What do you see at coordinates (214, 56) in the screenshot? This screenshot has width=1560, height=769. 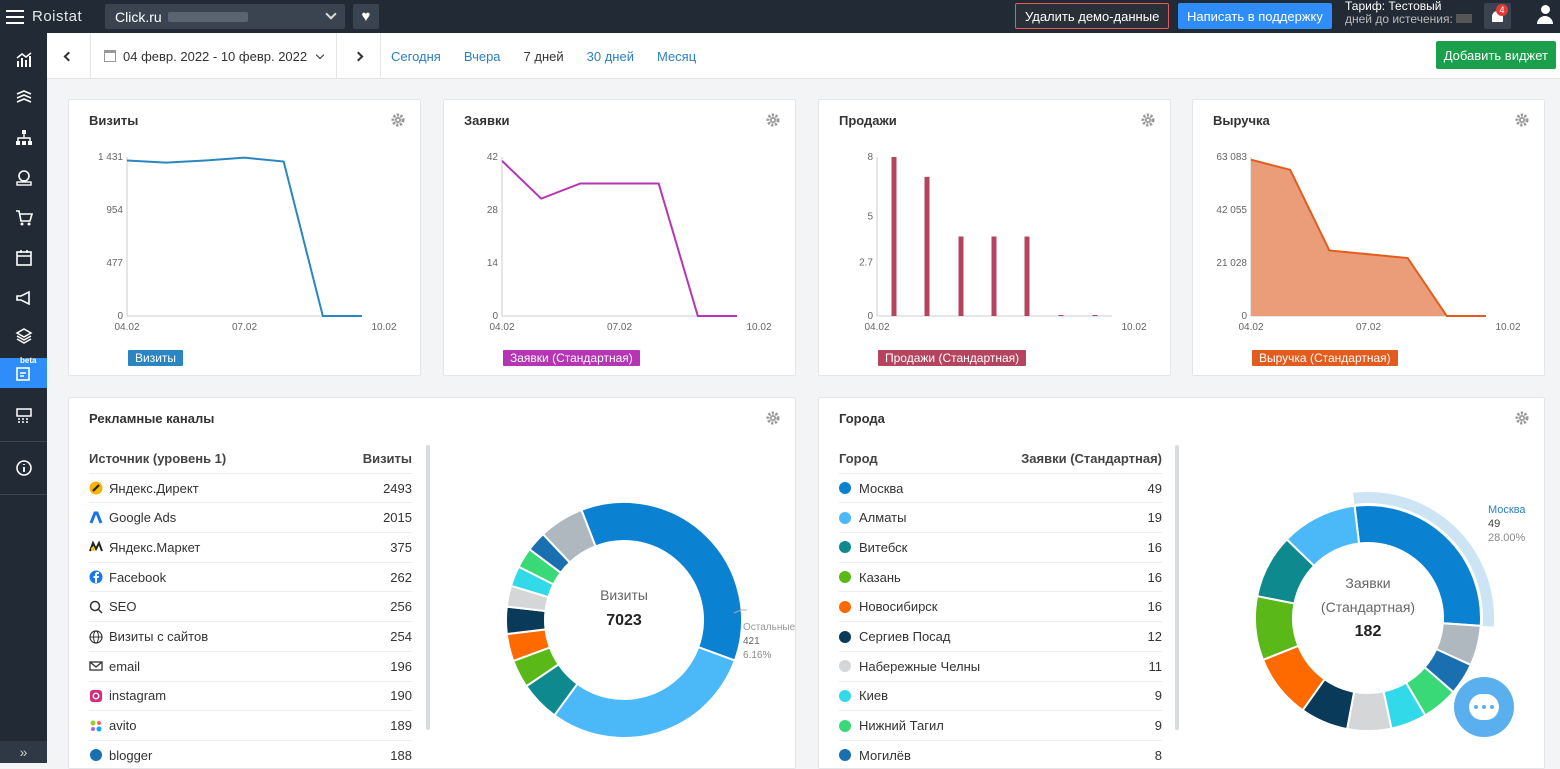 I see `date-range-picker: 04 февр. 2022 - 10 февр. 2022` at bounding box center [214, 56].